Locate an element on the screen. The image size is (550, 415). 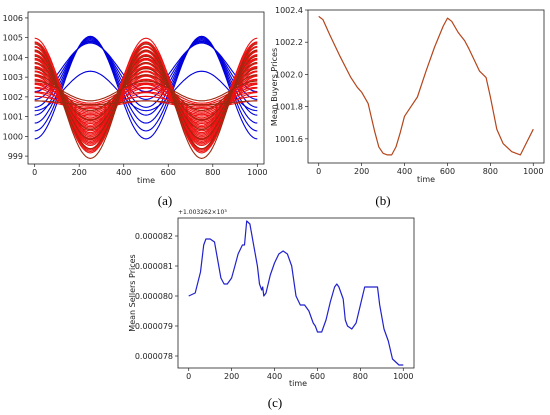
y-tick-label: 1006 is located at coordinates (13, 18).